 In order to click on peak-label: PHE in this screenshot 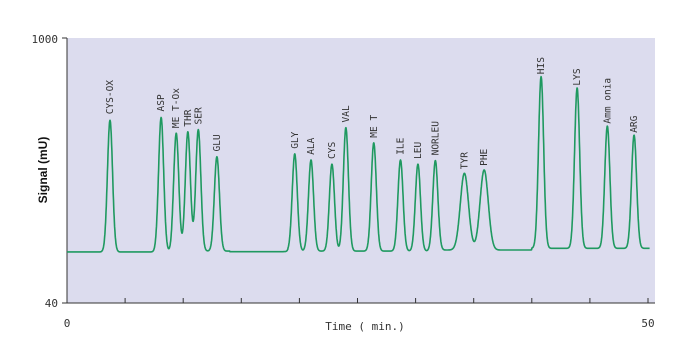, I will do `click(484, 156)`.